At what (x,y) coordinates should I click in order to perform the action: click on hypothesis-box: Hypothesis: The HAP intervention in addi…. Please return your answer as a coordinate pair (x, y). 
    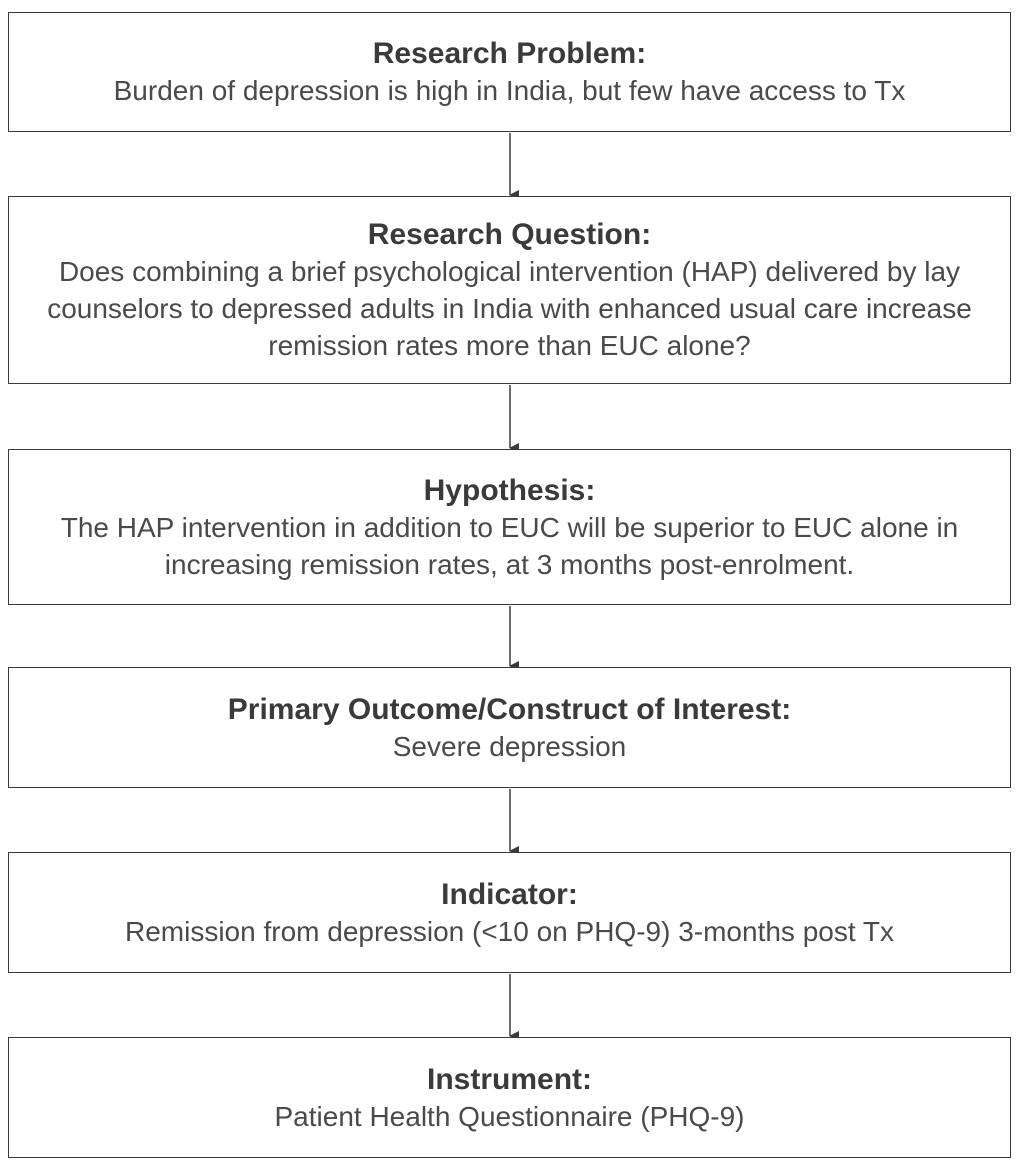
    Looking at the image, I should click on (509, 527).